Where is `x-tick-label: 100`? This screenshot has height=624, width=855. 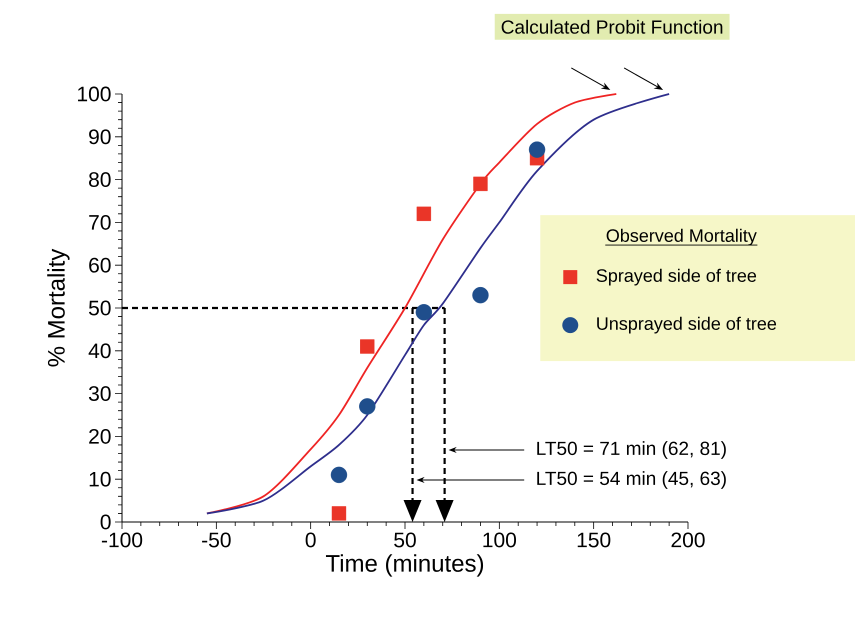 x-tick-label: 100 is located at coordinates (499, 540).